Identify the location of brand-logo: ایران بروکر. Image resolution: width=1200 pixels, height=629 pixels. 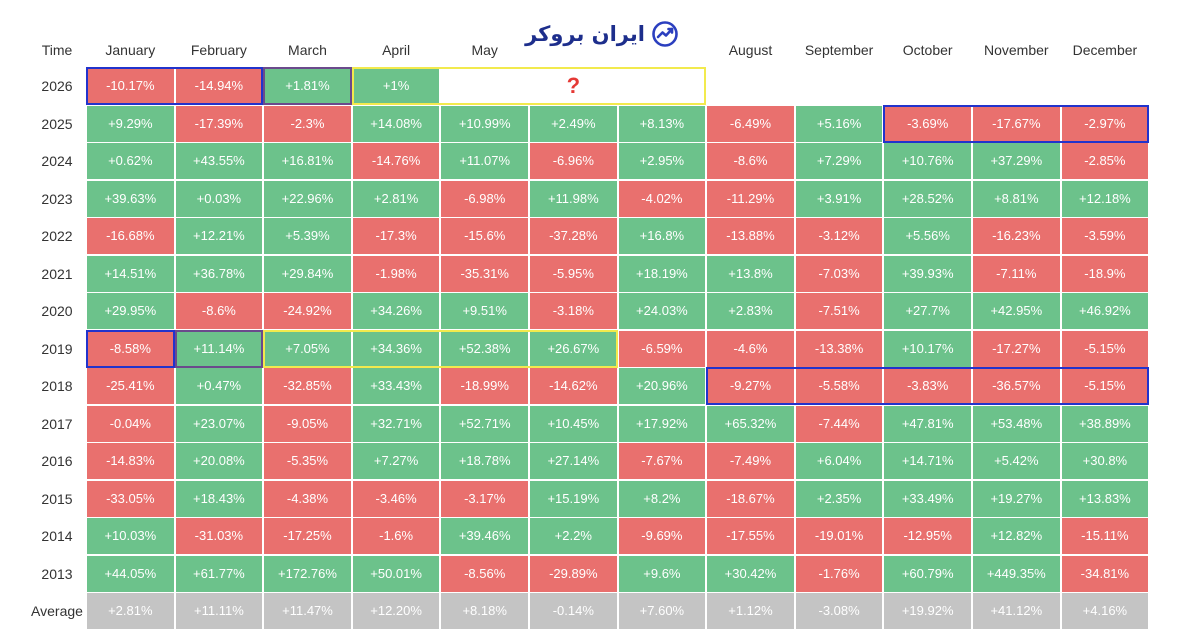
(602, 34).